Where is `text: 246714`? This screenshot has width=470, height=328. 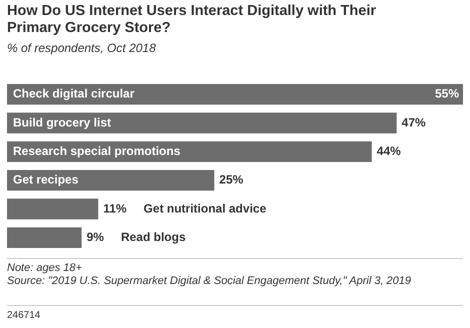 text: 246714 is located at coordinates (23, 315).